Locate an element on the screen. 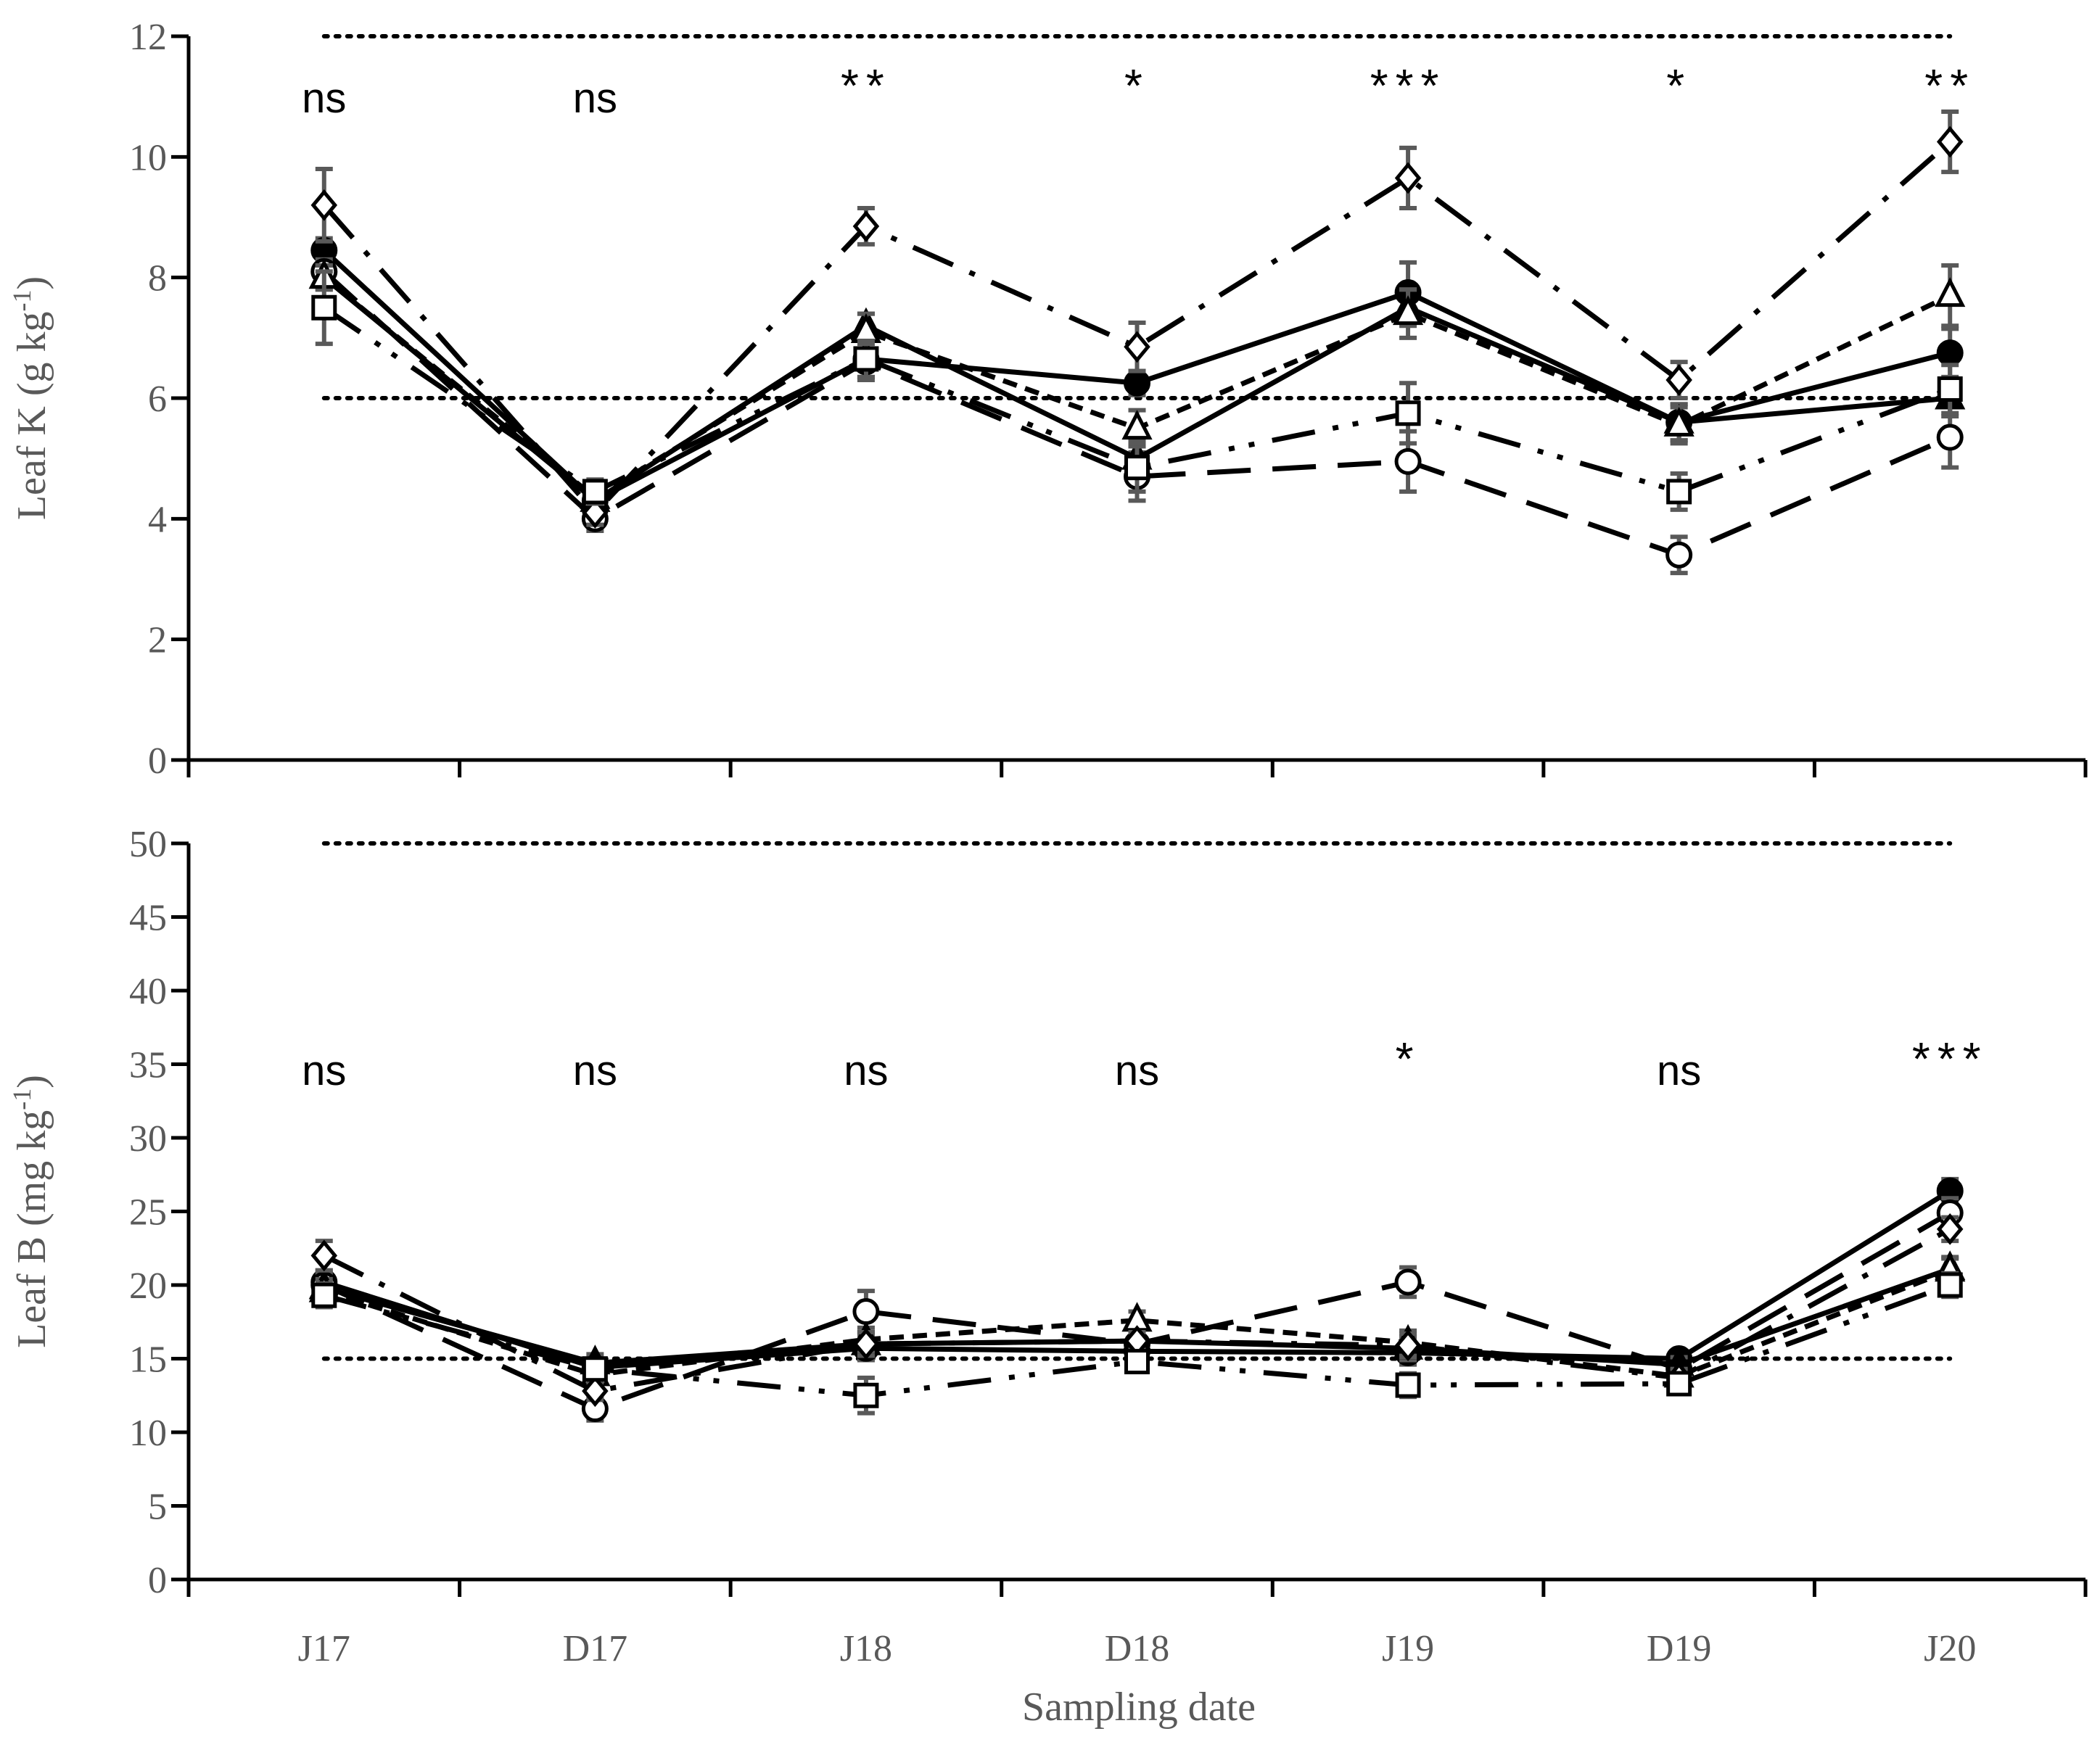  y-tick-label: 2 is located at coordinates (157, 640).